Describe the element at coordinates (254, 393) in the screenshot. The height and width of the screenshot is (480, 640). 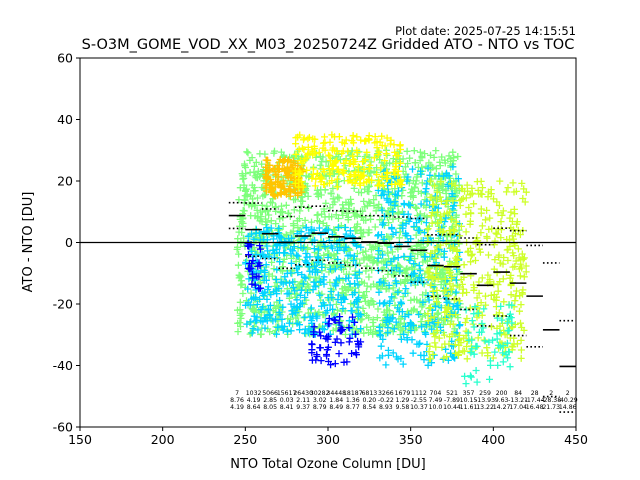
I see `stats-cell-0-1: 1032` at that location.